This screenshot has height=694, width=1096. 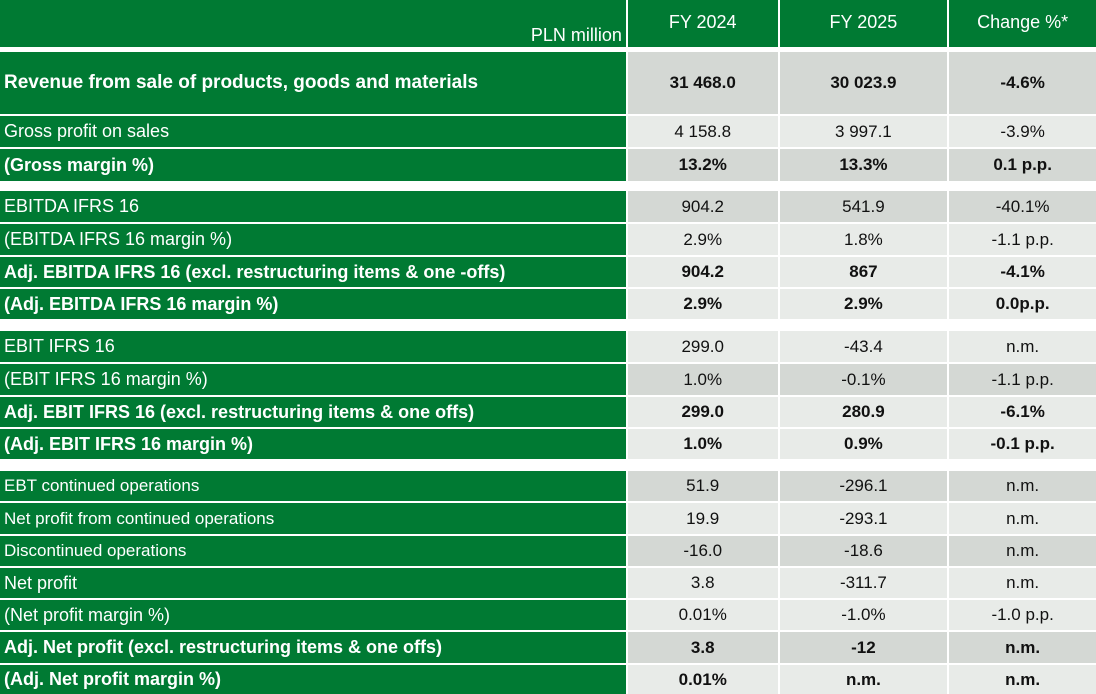 What do you see at coordinates (313, 23) in the screenshot?
I see `unit-label: PLN million` at bounding box center [313, 23].